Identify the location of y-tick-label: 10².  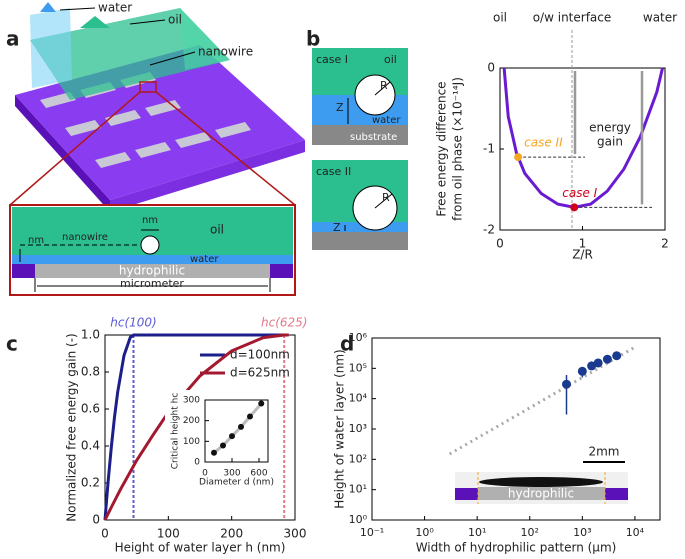
(358, 458).